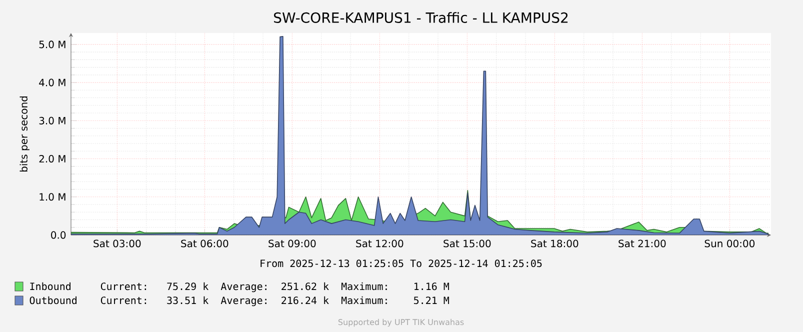 The width and height of the screenshot is (803, 332). Describe the element at coordinates (729, 244) in the screenshot. I see `x-tick-label: Sun 00:00` at that location.